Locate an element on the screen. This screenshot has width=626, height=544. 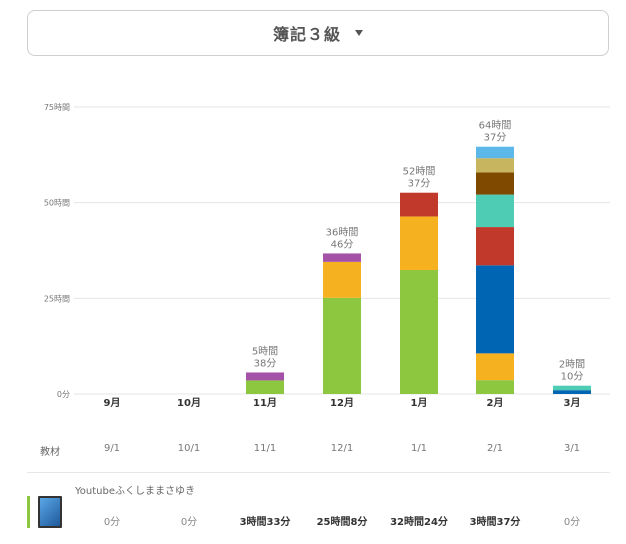
material-color-bar is located at coordinates (28, 512).